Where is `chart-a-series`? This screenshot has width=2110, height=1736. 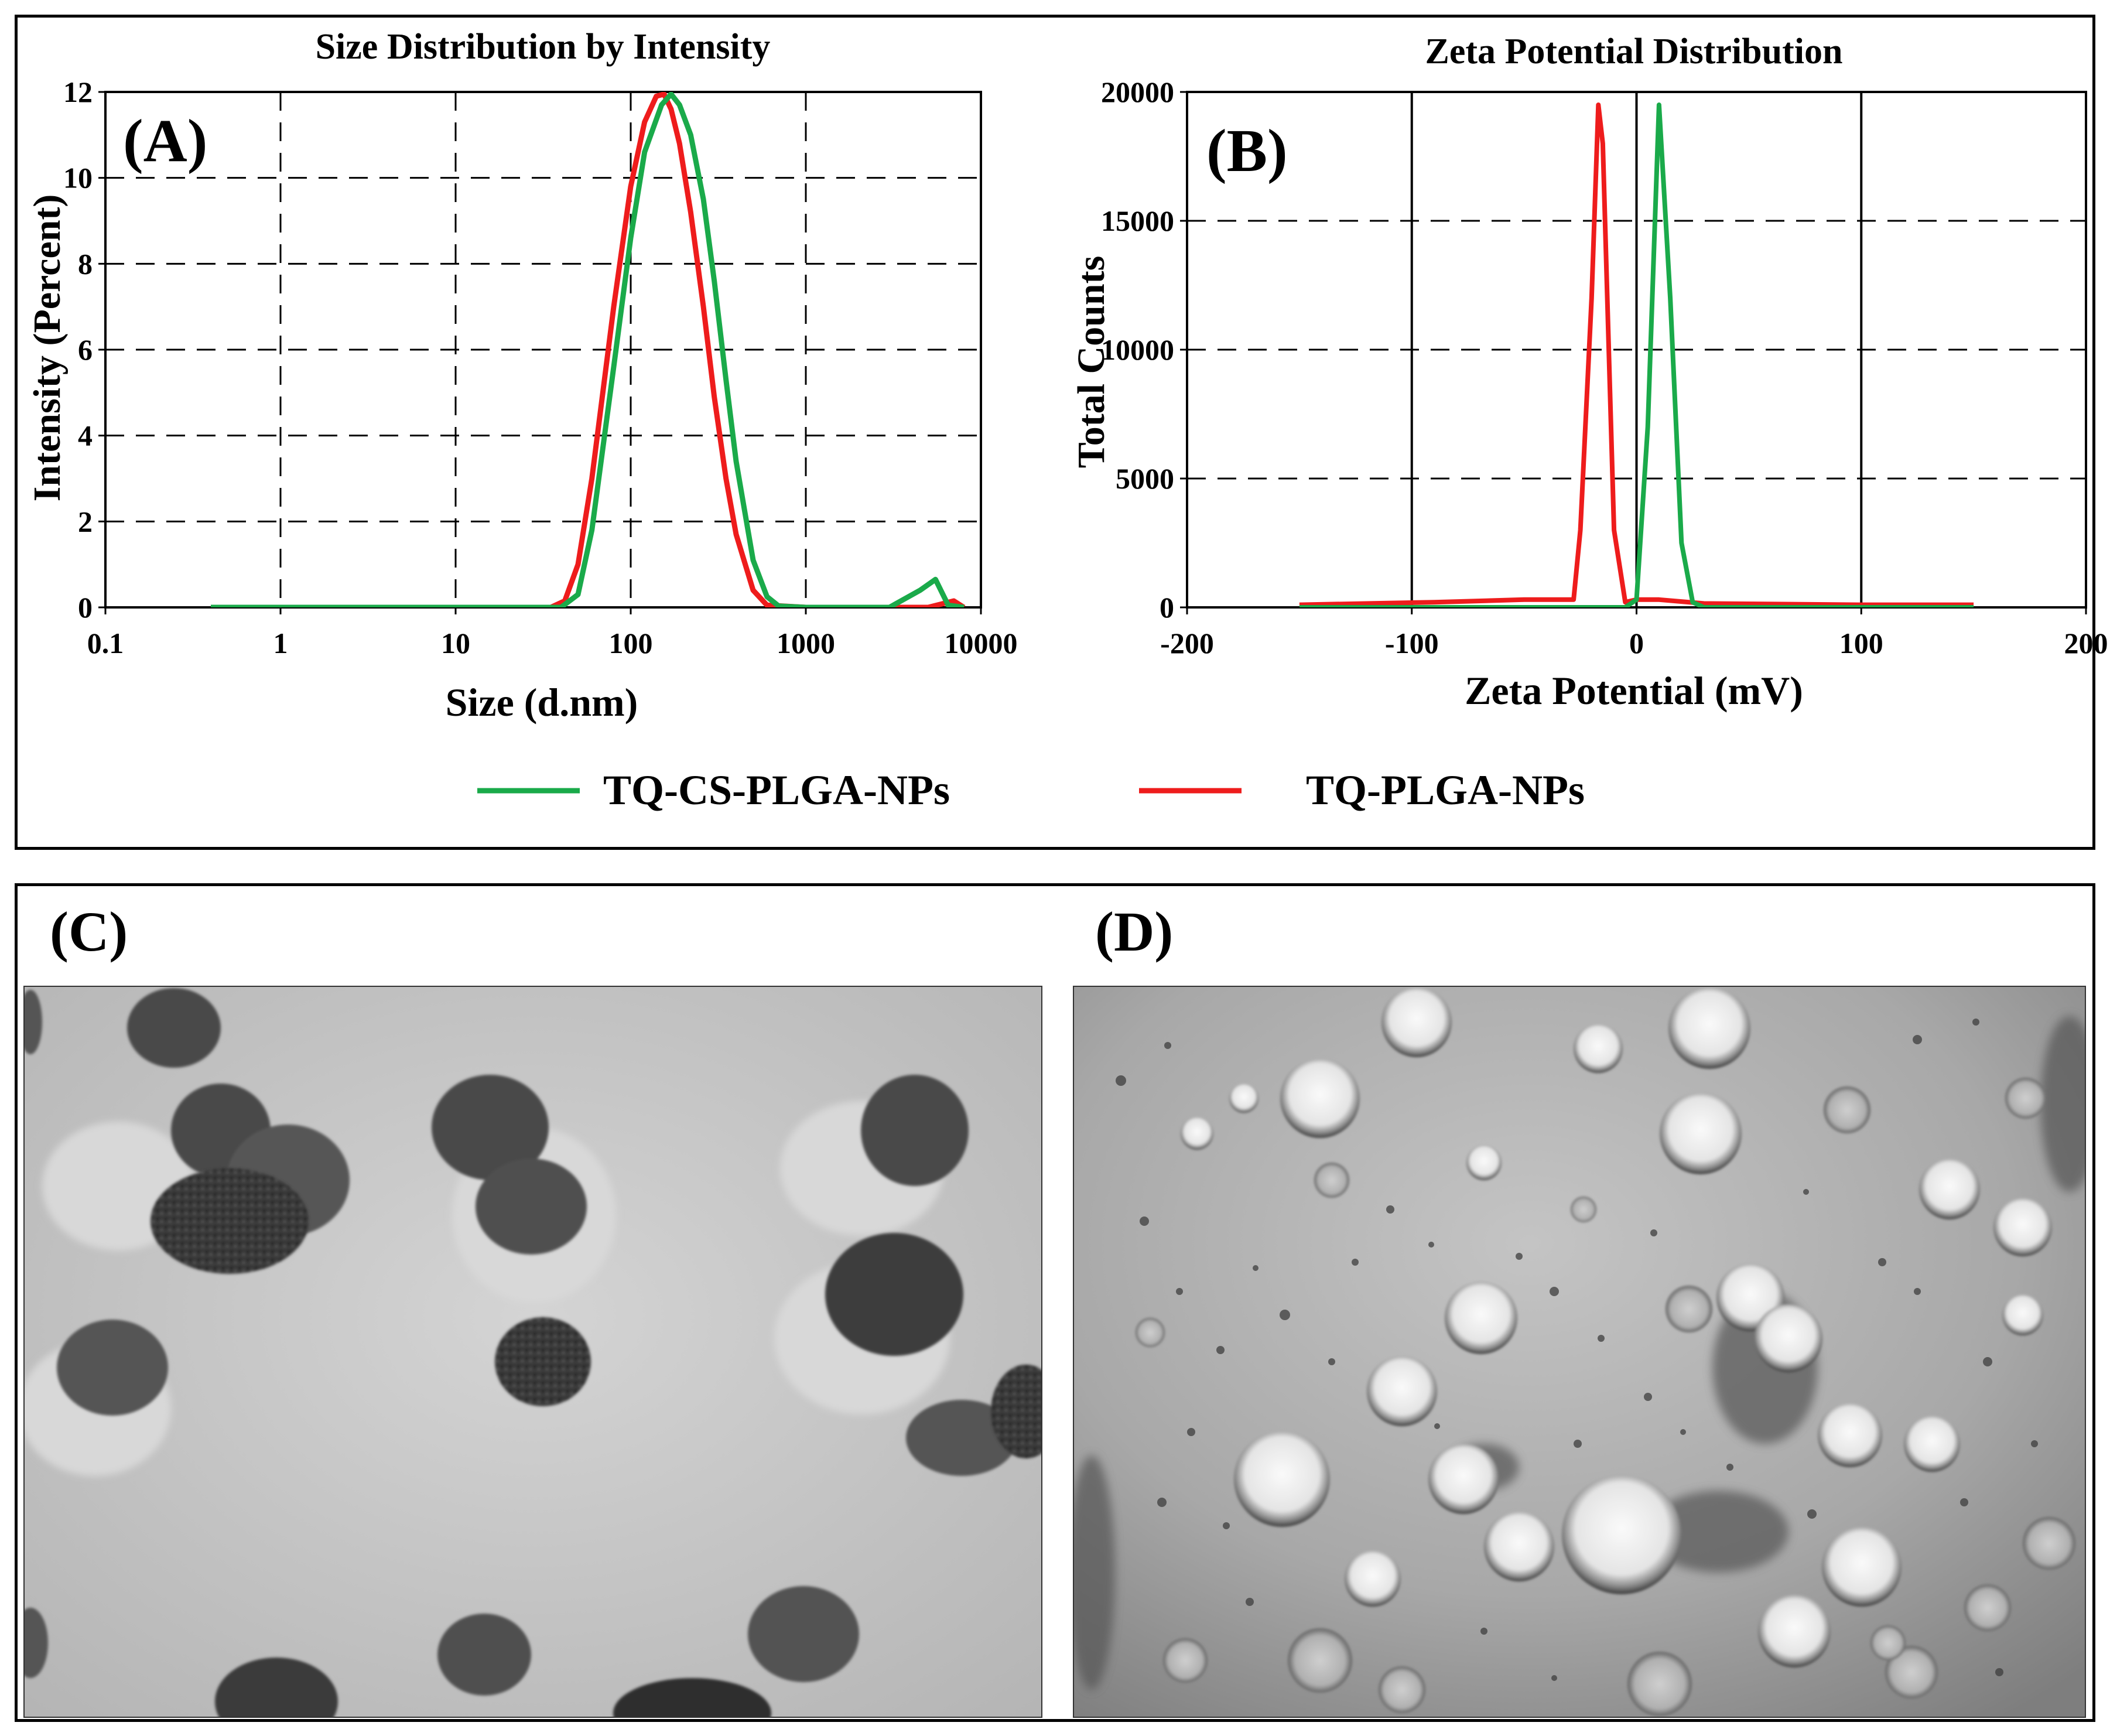 chart-a-series is located at coordinates (588, 350).